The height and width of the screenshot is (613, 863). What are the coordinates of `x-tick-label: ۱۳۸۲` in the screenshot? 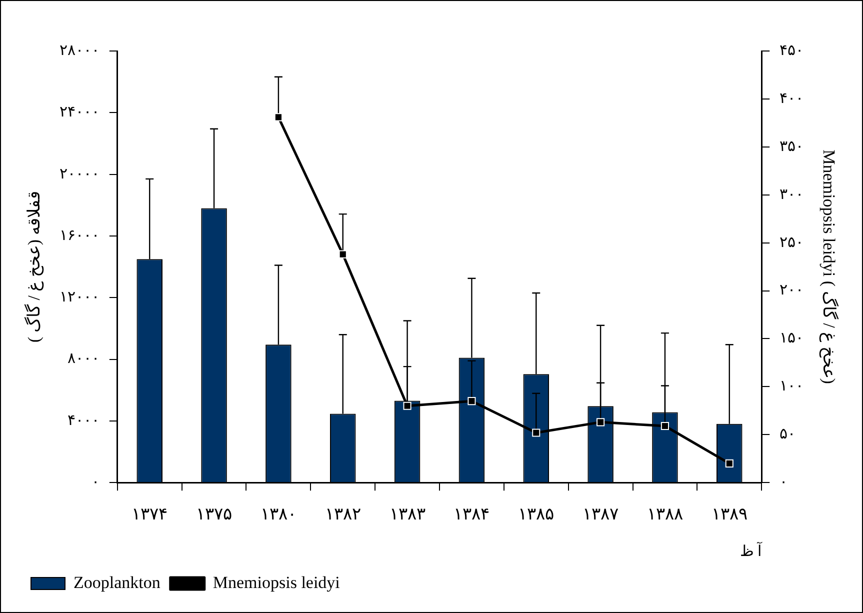 It's located at (342, 514).